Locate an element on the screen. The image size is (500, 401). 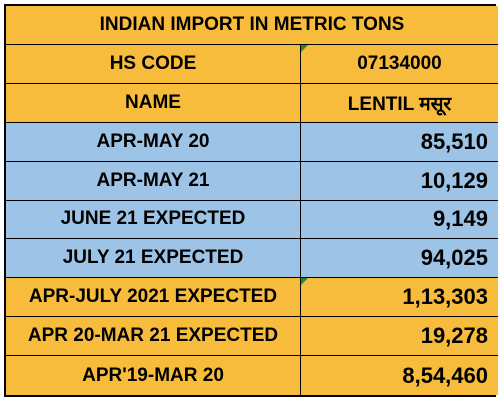
row-value: 10,129 is located at coordinates (399, 181).